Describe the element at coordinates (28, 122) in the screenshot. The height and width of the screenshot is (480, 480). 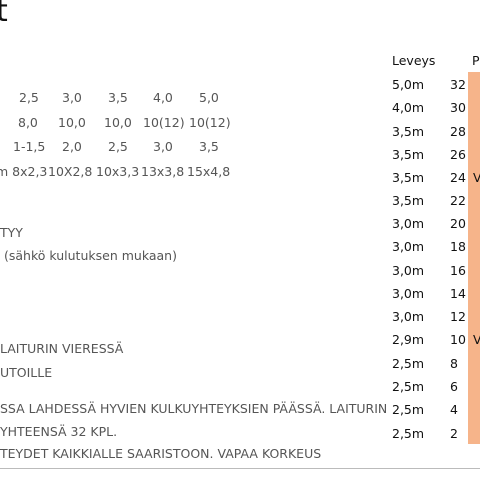
I see `grid-cell: 8,0` at that location.